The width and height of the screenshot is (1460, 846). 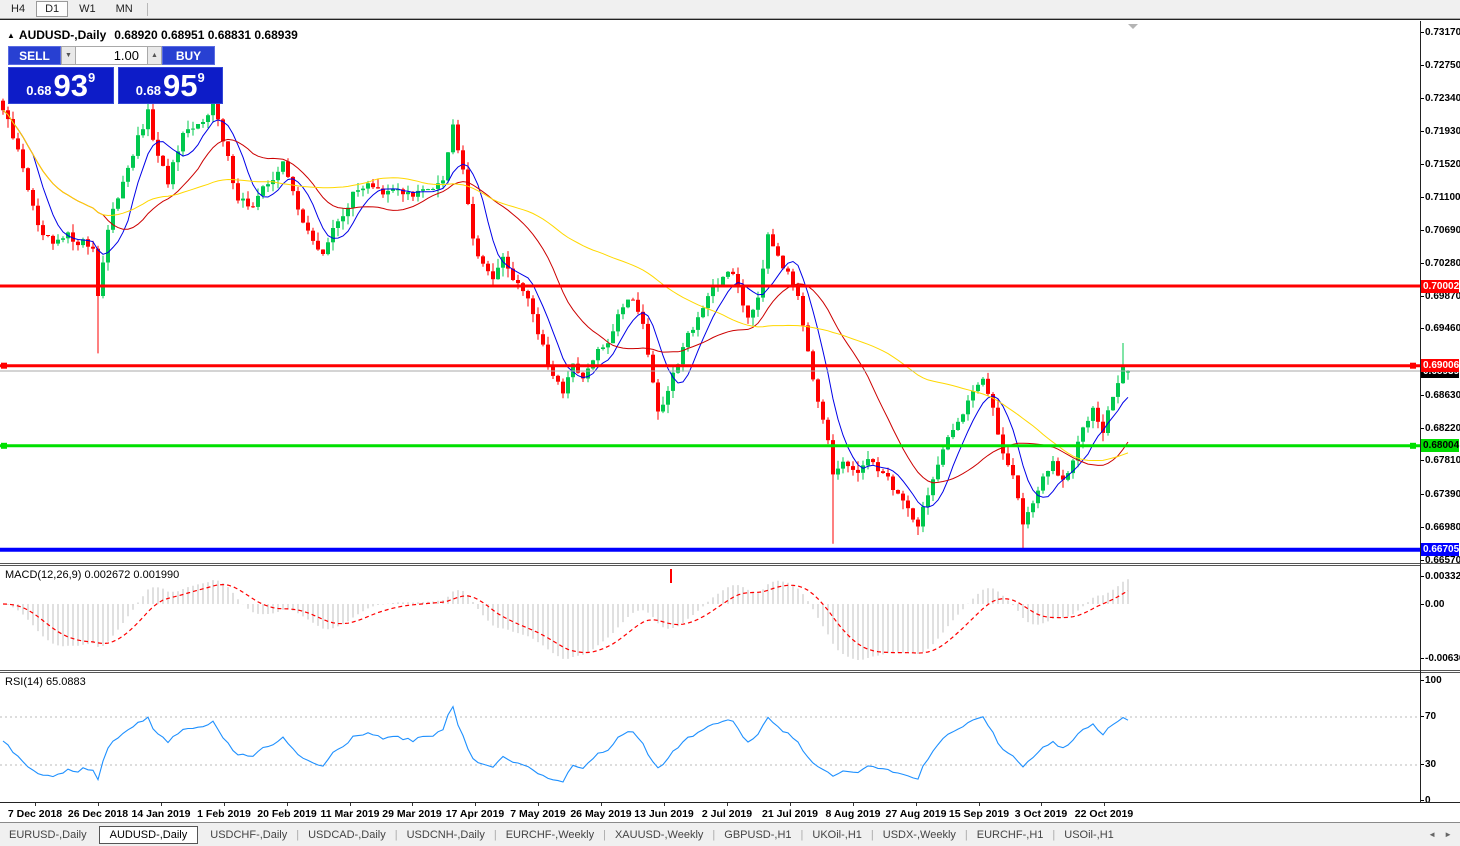 What do you see at coordinates (62, 35) in the screenshot?
I see `chart-symbol-label: AUDUSD-,Daily` at bounding box center [62, 35].